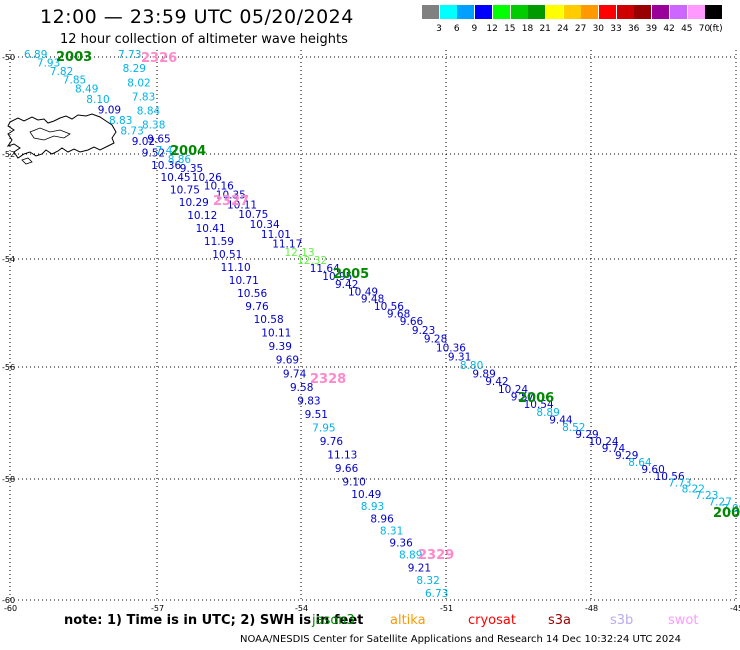  What do you see at coordinates (372, 507) in the screenshot?
I see `wave-height-value: 8.93` at bounding box center [372, 507].